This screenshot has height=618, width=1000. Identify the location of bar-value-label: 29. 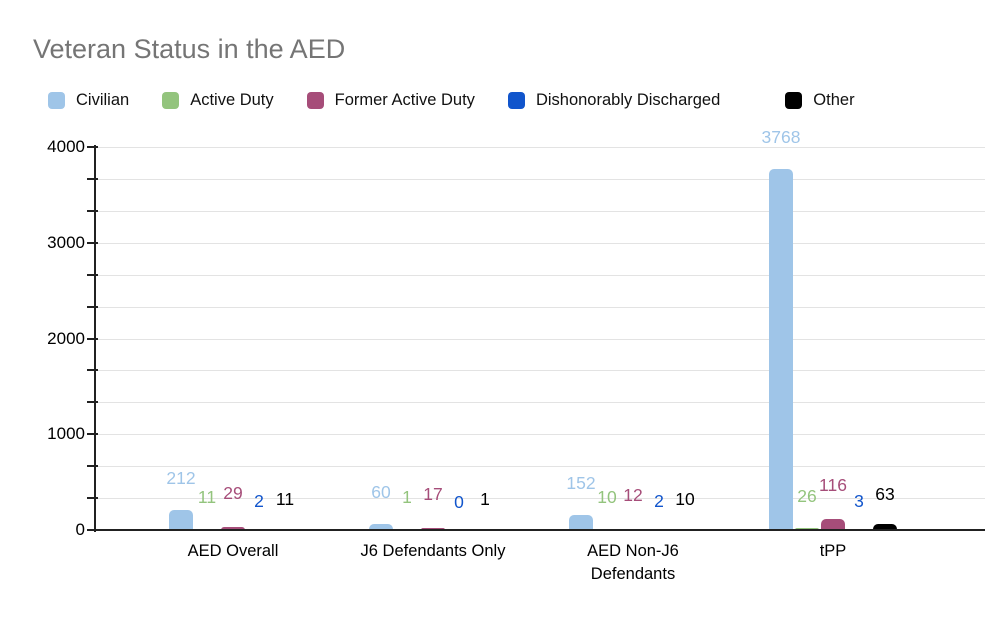
(233, 493).